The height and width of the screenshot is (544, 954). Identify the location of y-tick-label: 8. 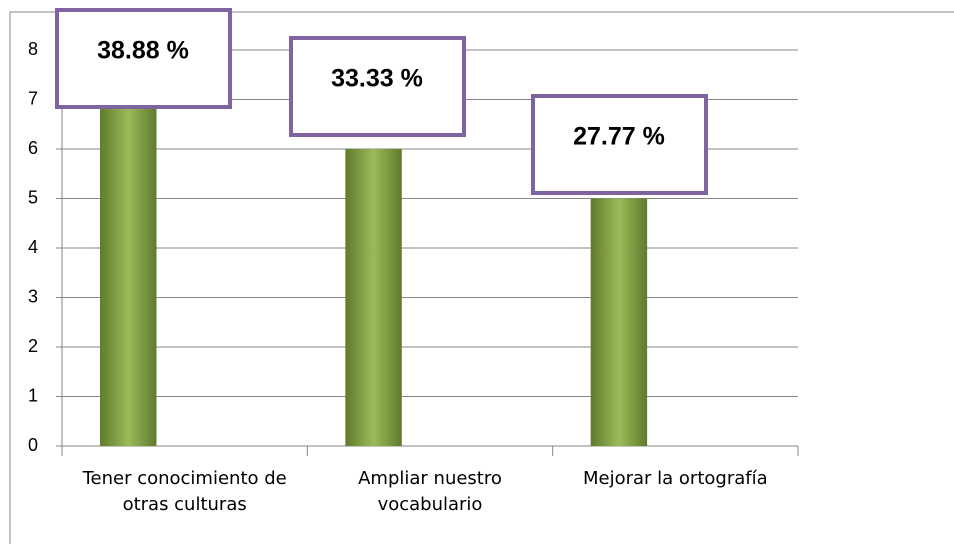
(33, 49).